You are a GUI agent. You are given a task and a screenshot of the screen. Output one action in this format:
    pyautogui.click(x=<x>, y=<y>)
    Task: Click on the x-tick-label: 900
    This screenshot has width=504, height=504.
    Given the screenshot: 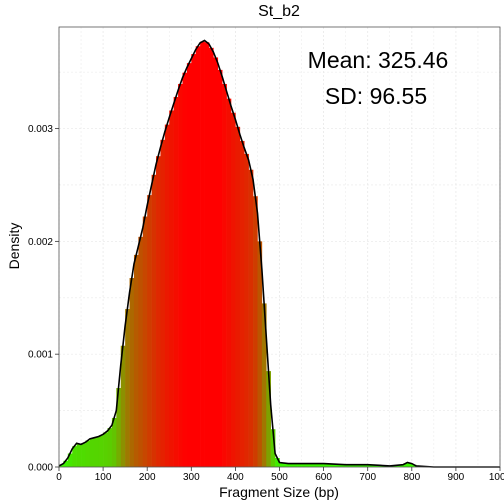 What is the action you would take?
    pyautogui.click(x=456, y=477)
    